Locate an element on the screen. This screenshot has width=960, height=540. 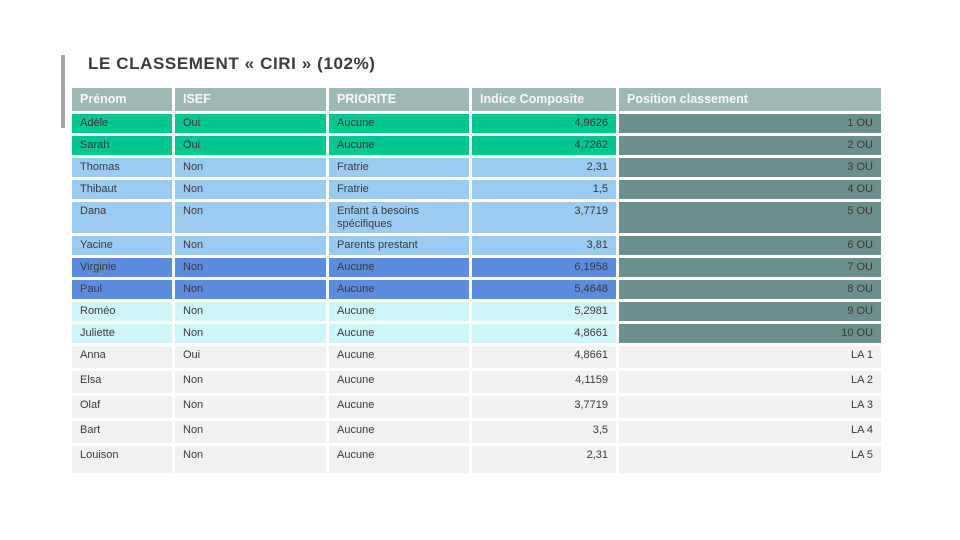
cell-prenom: Paul is located at coordinates (122, 289).